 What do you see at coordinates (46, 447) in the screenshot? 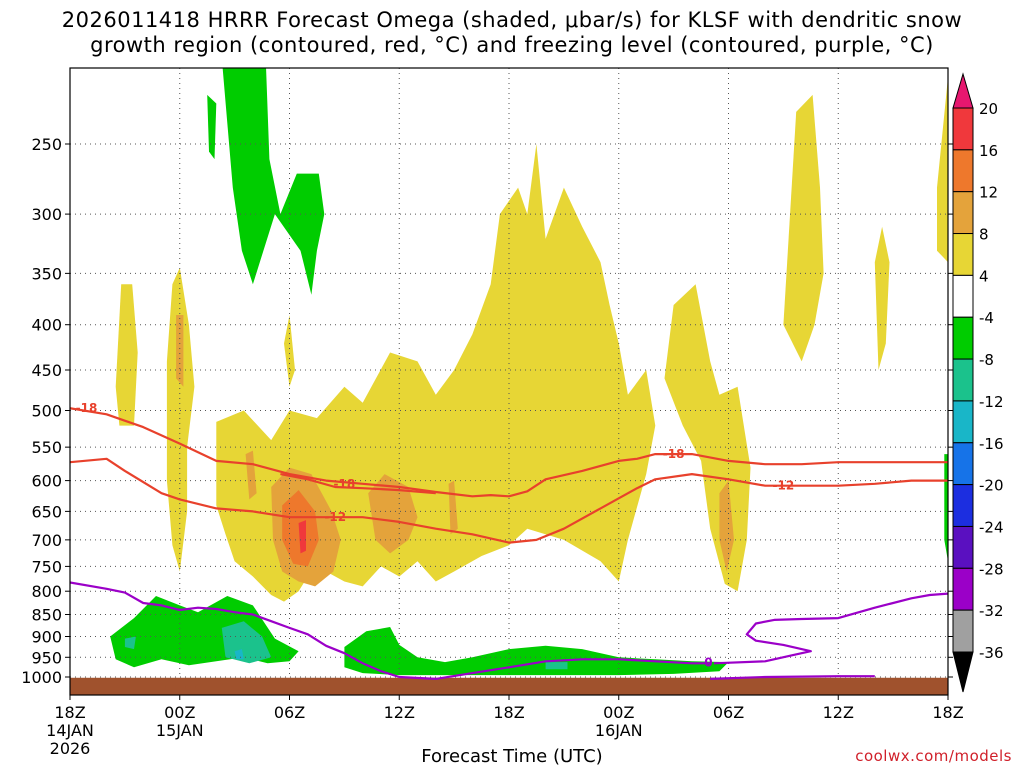
I see `y-tick-label-550: 550` at bounding box center [46, 447].